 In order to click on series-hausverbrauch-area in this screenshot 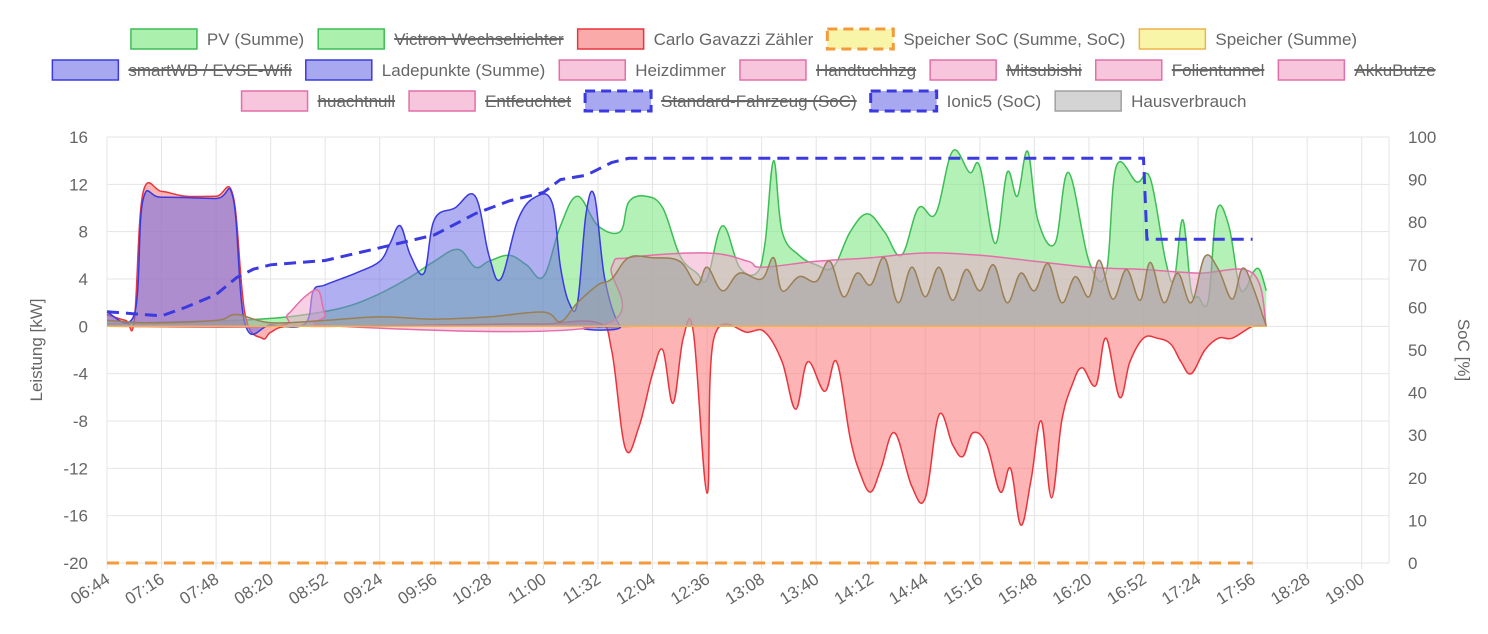, I will do `click(687, 290)`.